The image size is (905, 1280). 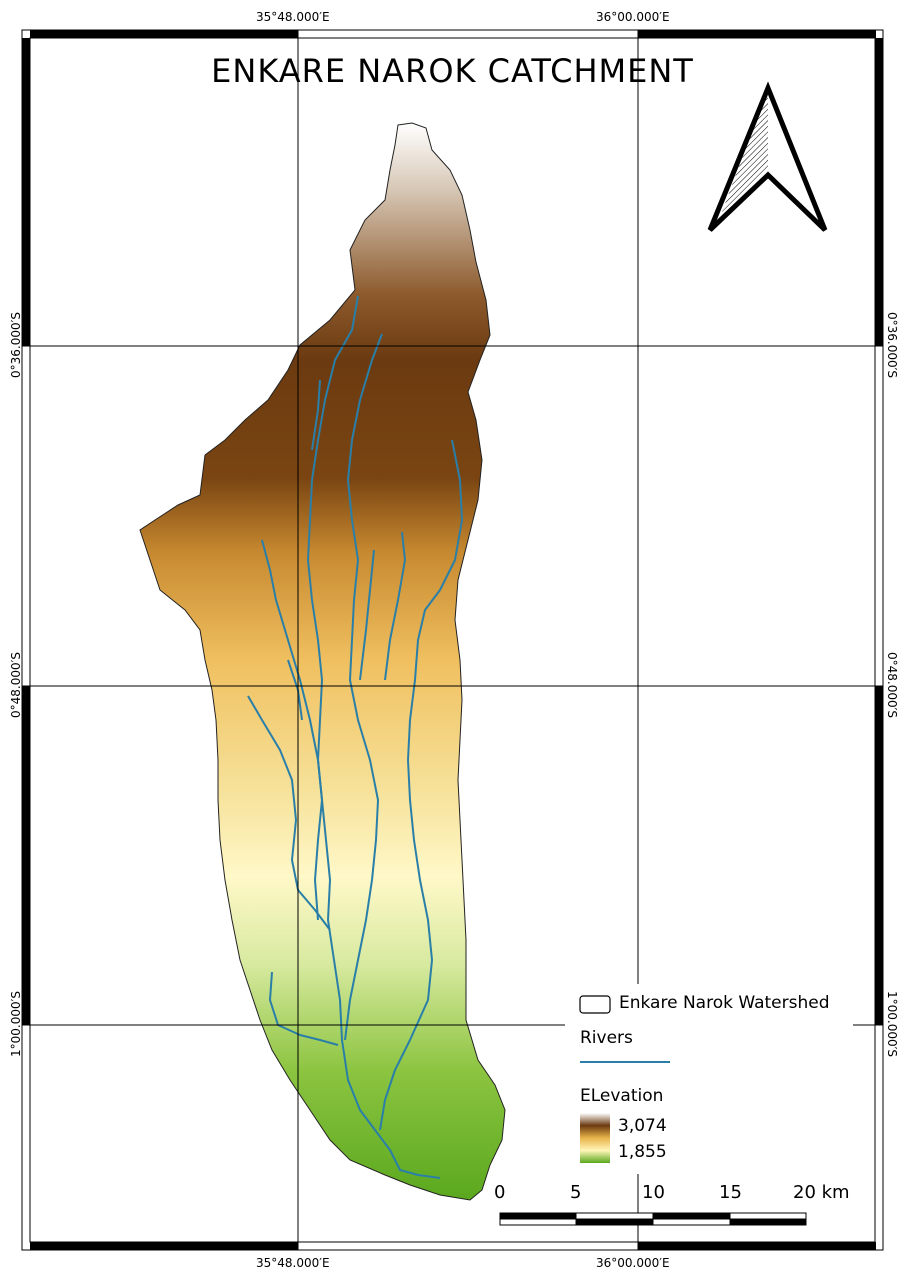 I want to click on legend-elevation-title: ELevation, so click(x=622, y=1096).